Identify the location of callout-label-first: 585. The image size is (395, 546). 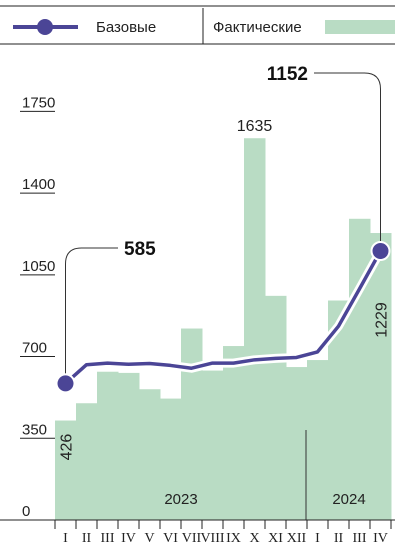
(140, 249).